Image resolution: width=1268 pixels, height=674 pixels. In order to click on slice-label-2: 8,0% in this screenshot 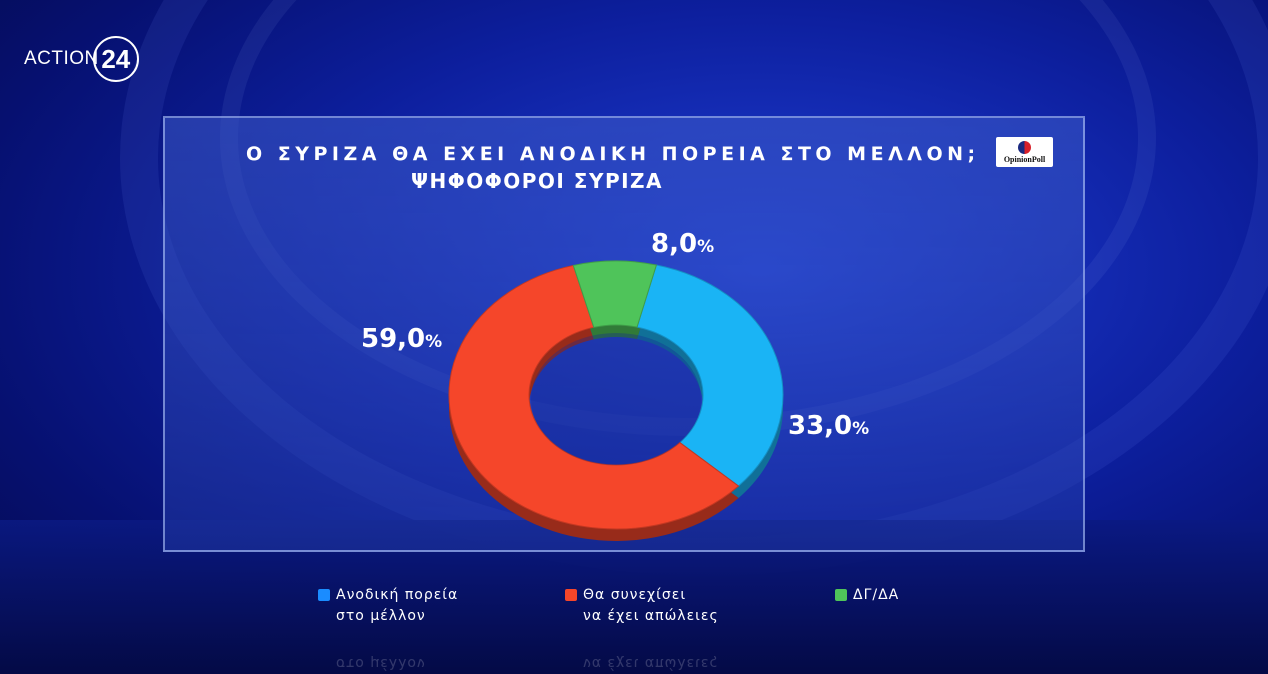, I will do `click(682, 244)`.